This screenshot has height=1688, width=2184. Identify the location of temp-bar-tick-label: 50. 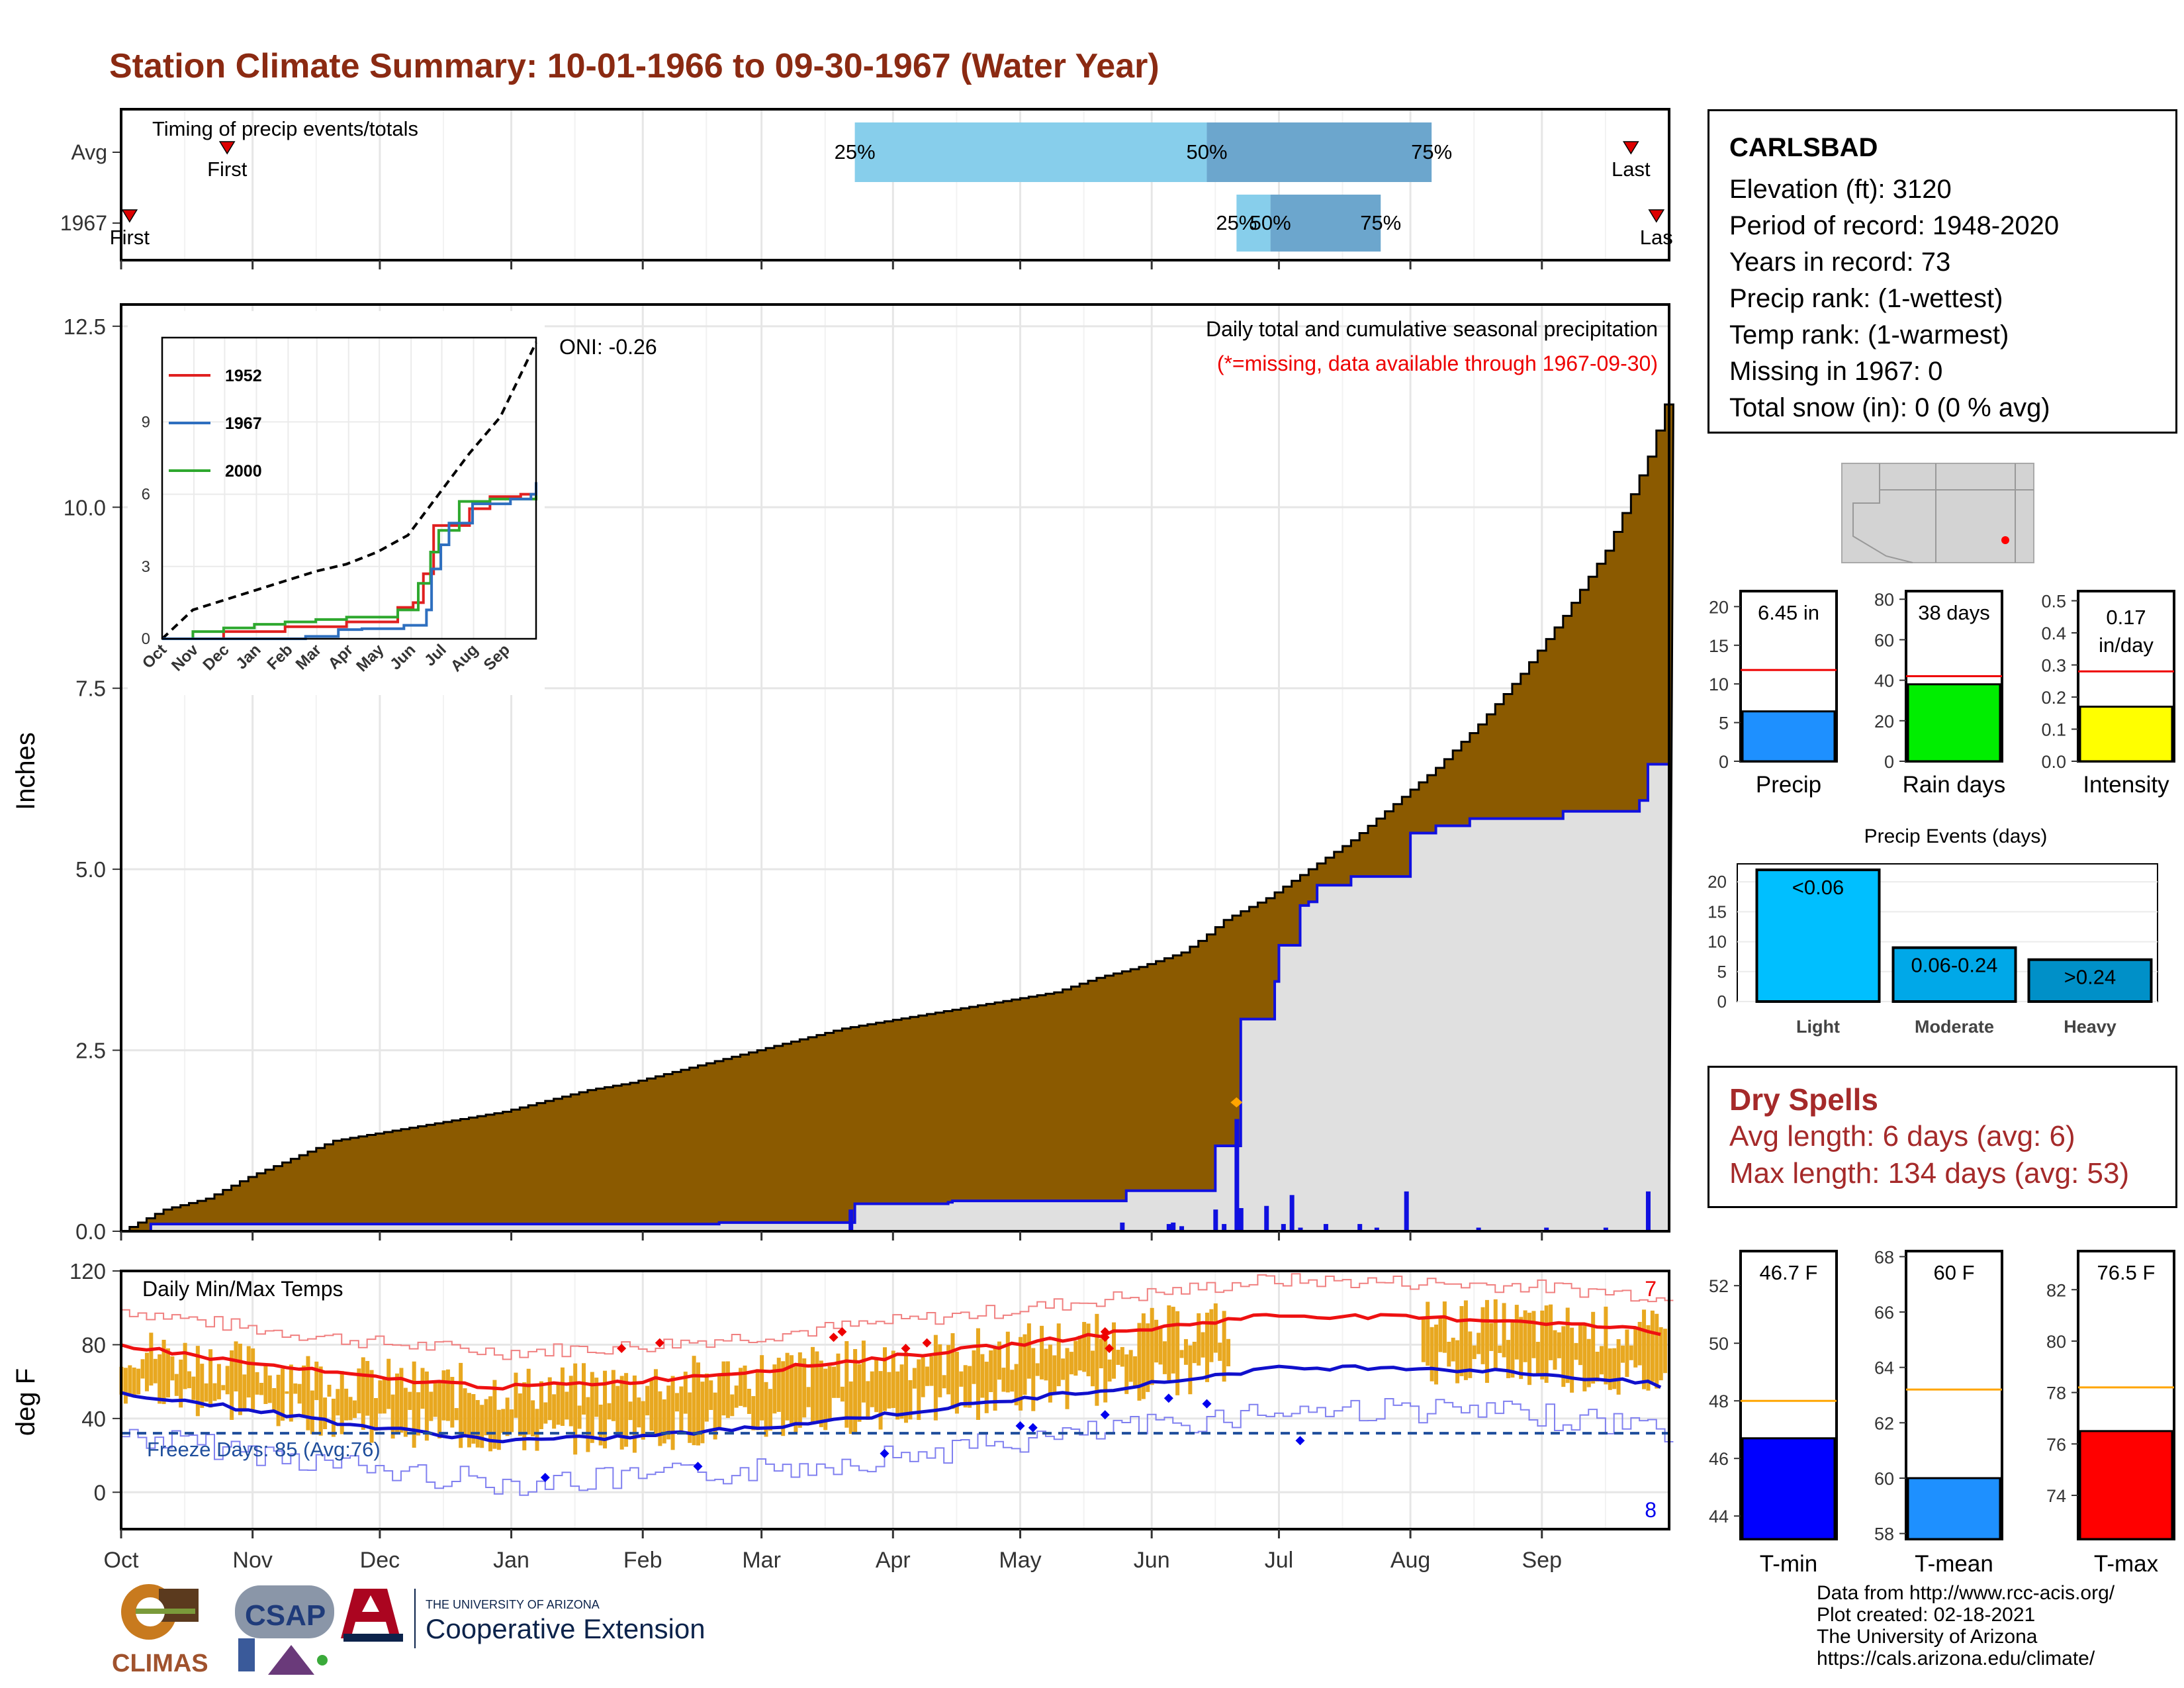
(1719, 1344).